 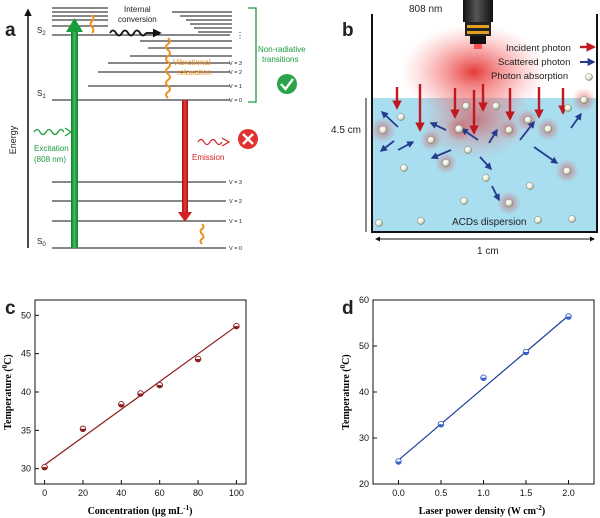 I want to click on ytick-label: 45, so click(x=26, y=354).